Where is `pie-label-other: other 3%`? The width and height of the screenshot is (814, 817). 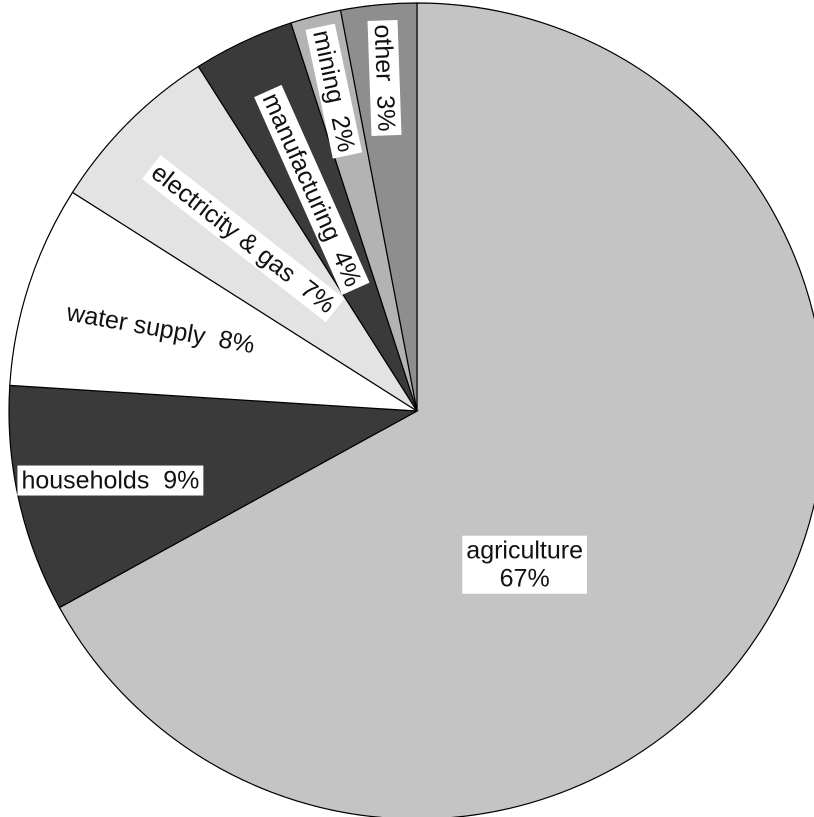
pie-label-other: other 3% is located at coordinates (384, 77).